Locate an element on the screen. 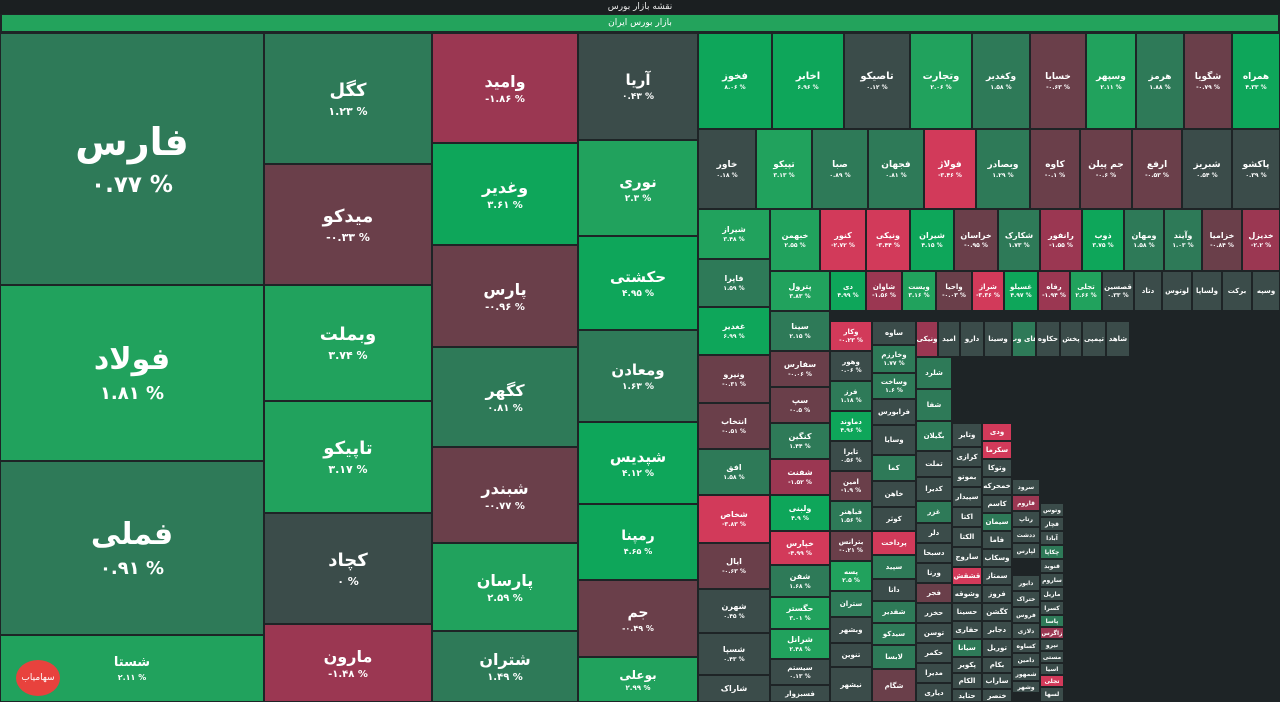 Image resolution: width=1280 pixels, height=702 pixels. treemap-tile: توسن is located at coordinates (934, 633).